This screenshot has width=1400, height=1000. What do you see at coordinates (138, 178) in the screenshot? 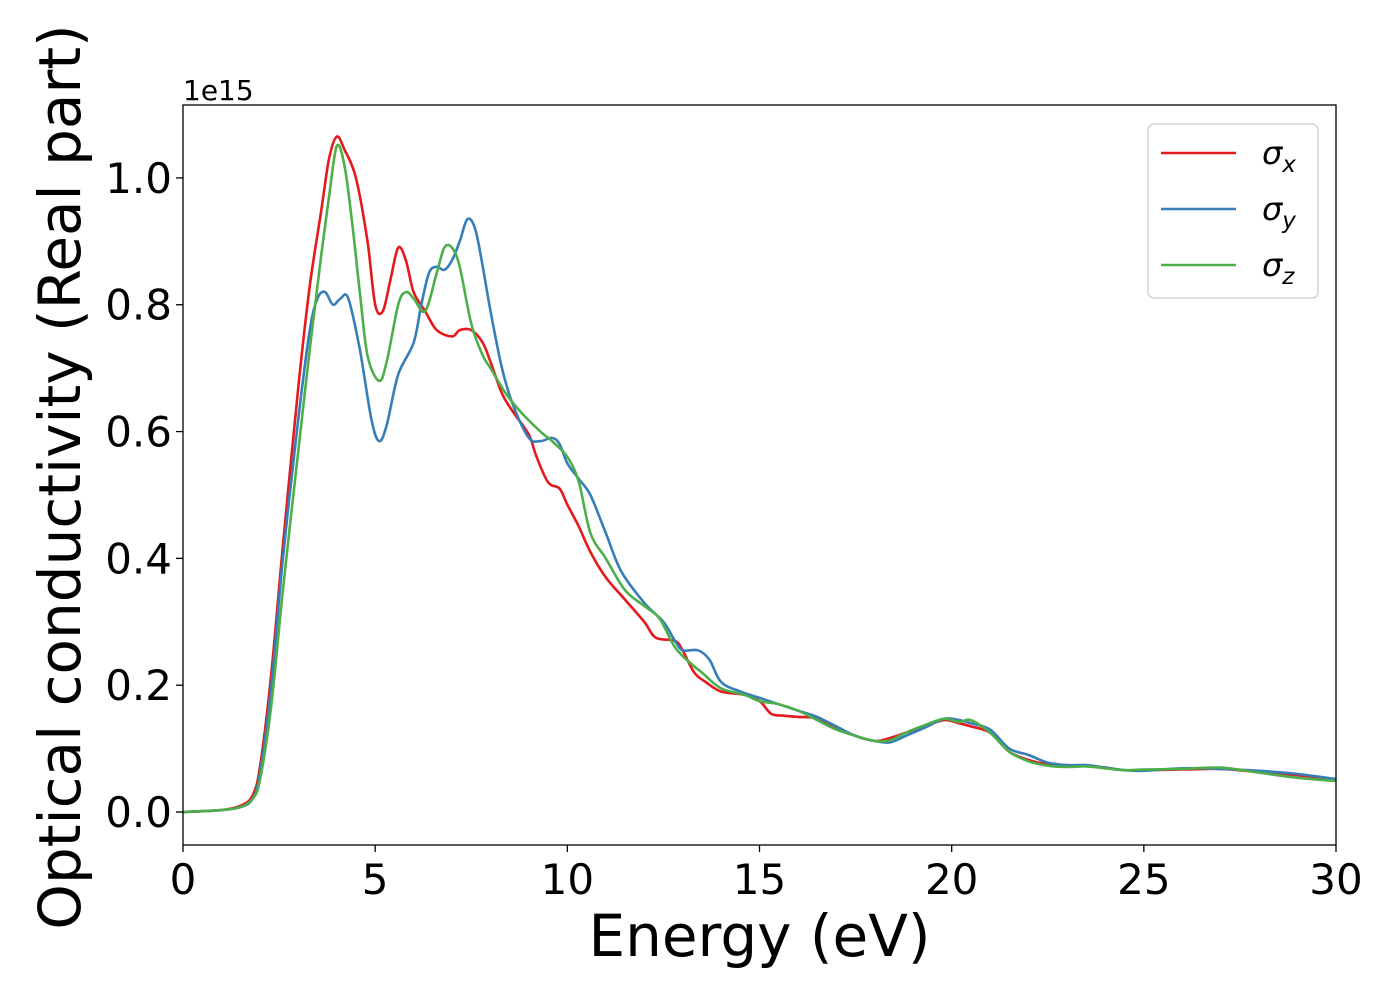
I see `y-tick-label: 1.0` at bounding box center [138, 178].